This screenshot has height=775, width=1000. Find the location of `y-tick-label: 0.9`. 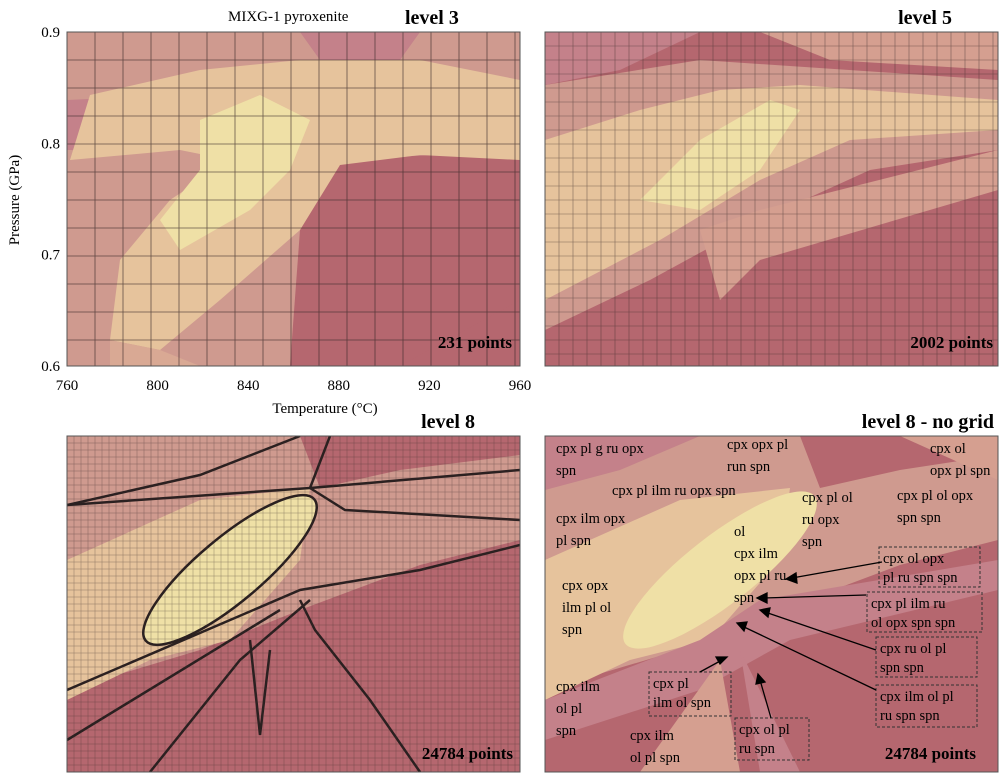

y-tick-label: 0.9 is located at coordinates (50, 33).